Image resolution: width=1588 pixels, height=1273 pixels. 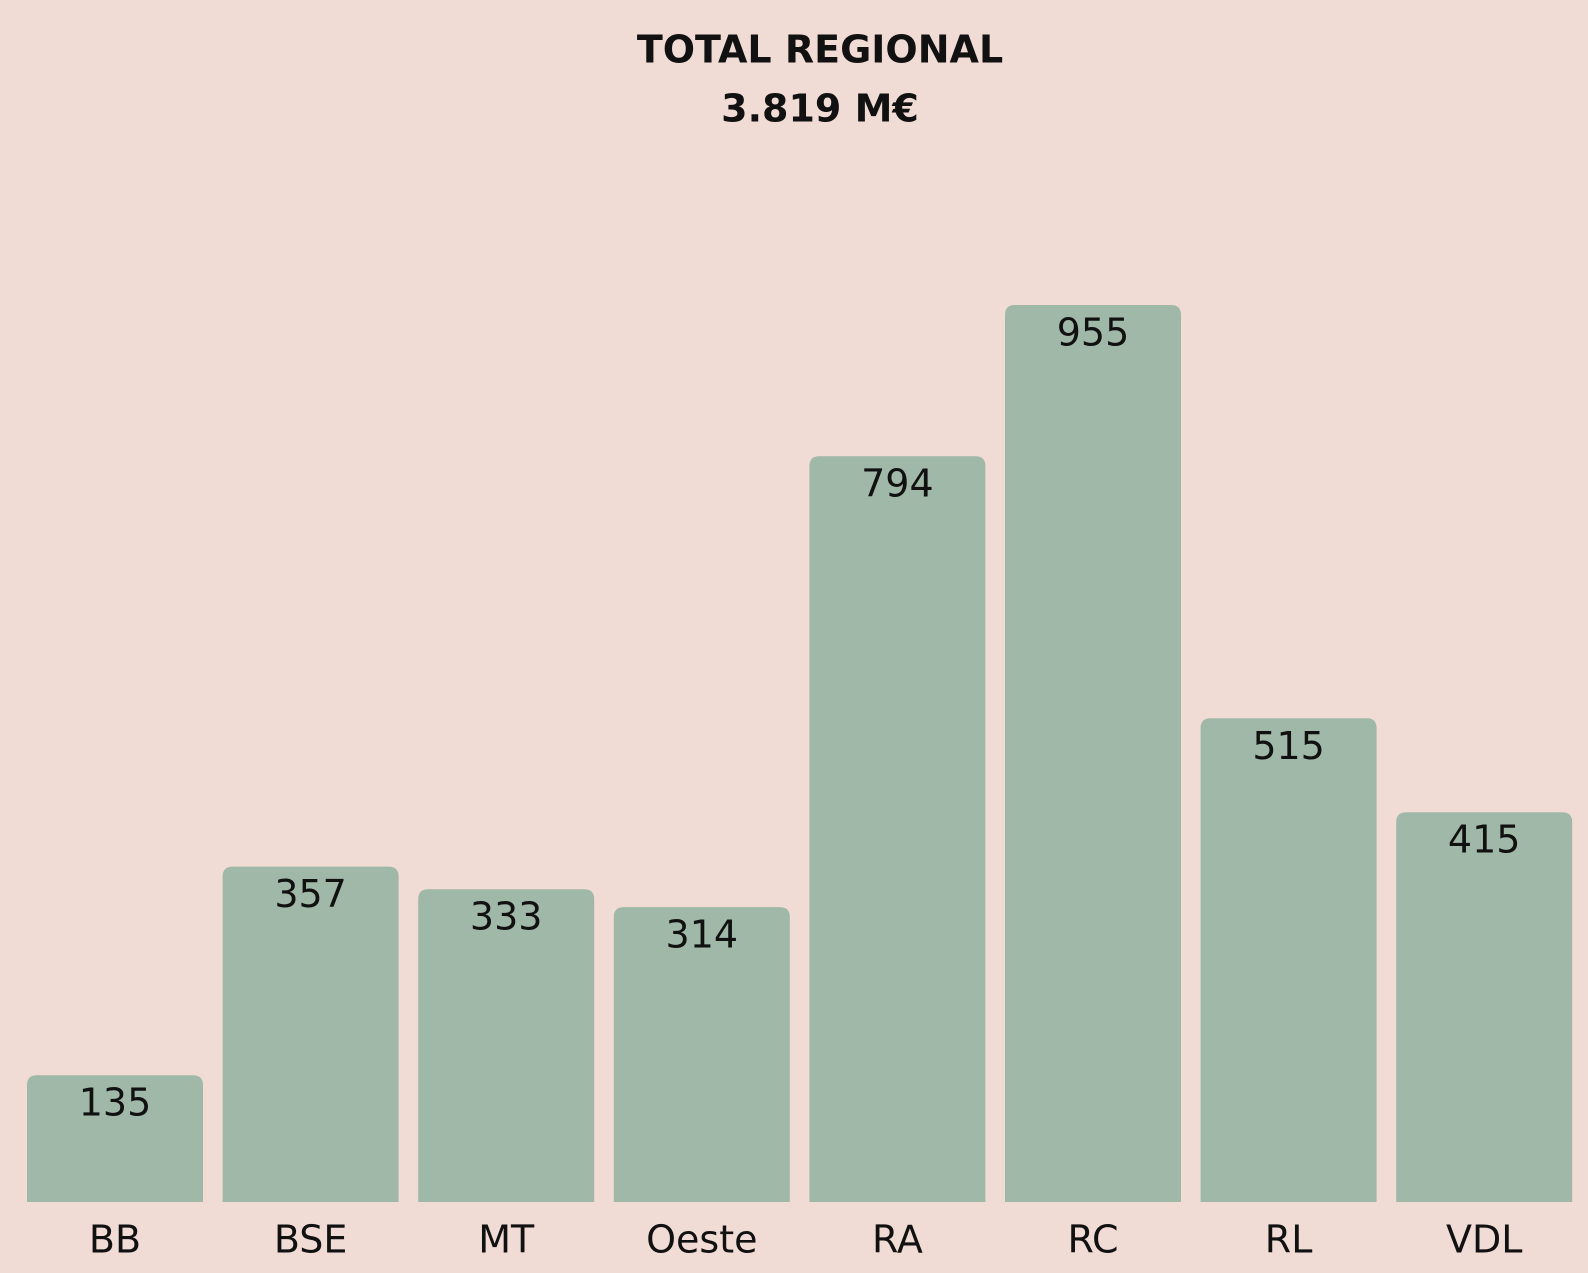 I want to click on x-tick-label: VDL, so click(x=1484, y=1240).